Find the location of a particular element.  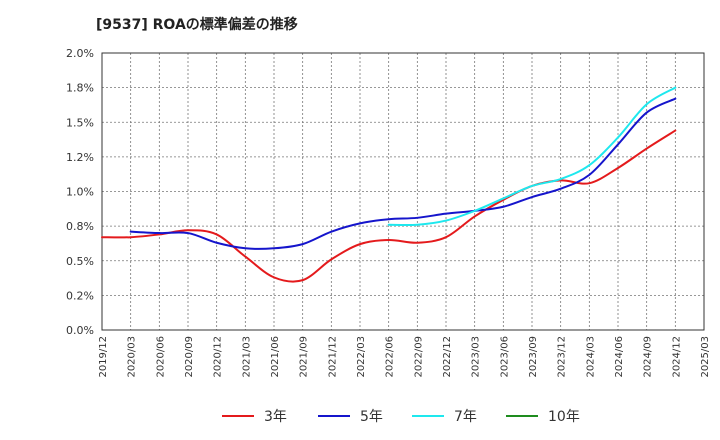

y-axis-ticks: 0.0% 0.2% 0.5% 0.8% 1.0% 1.2% 1.5% 1.8% 2.0% is located at coordinates (80, 192).